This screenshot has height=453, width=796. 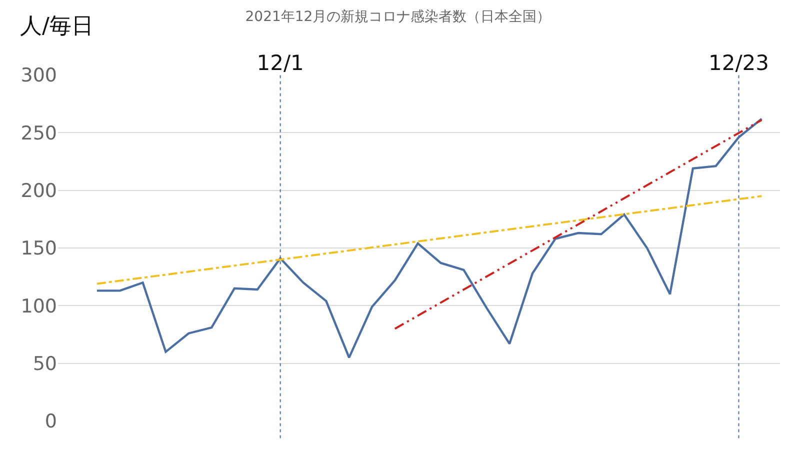 I want to click on y-tick-label: 0, so click(x=50, y=421).